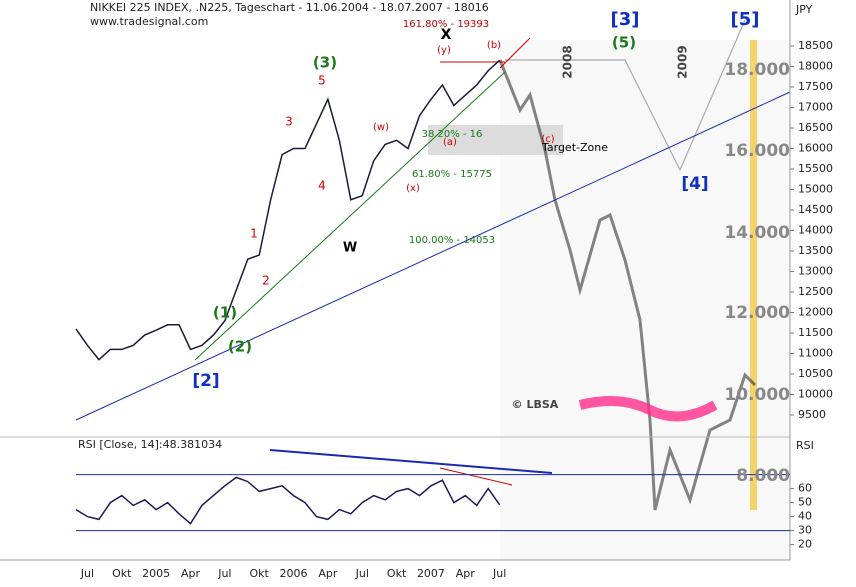 The width and height of the screenshot is (856, 587). What do you see at coordinates (815, 312) in the screenshot?
I see `y-tick-label: 12000` at bounding box center [815, 312].